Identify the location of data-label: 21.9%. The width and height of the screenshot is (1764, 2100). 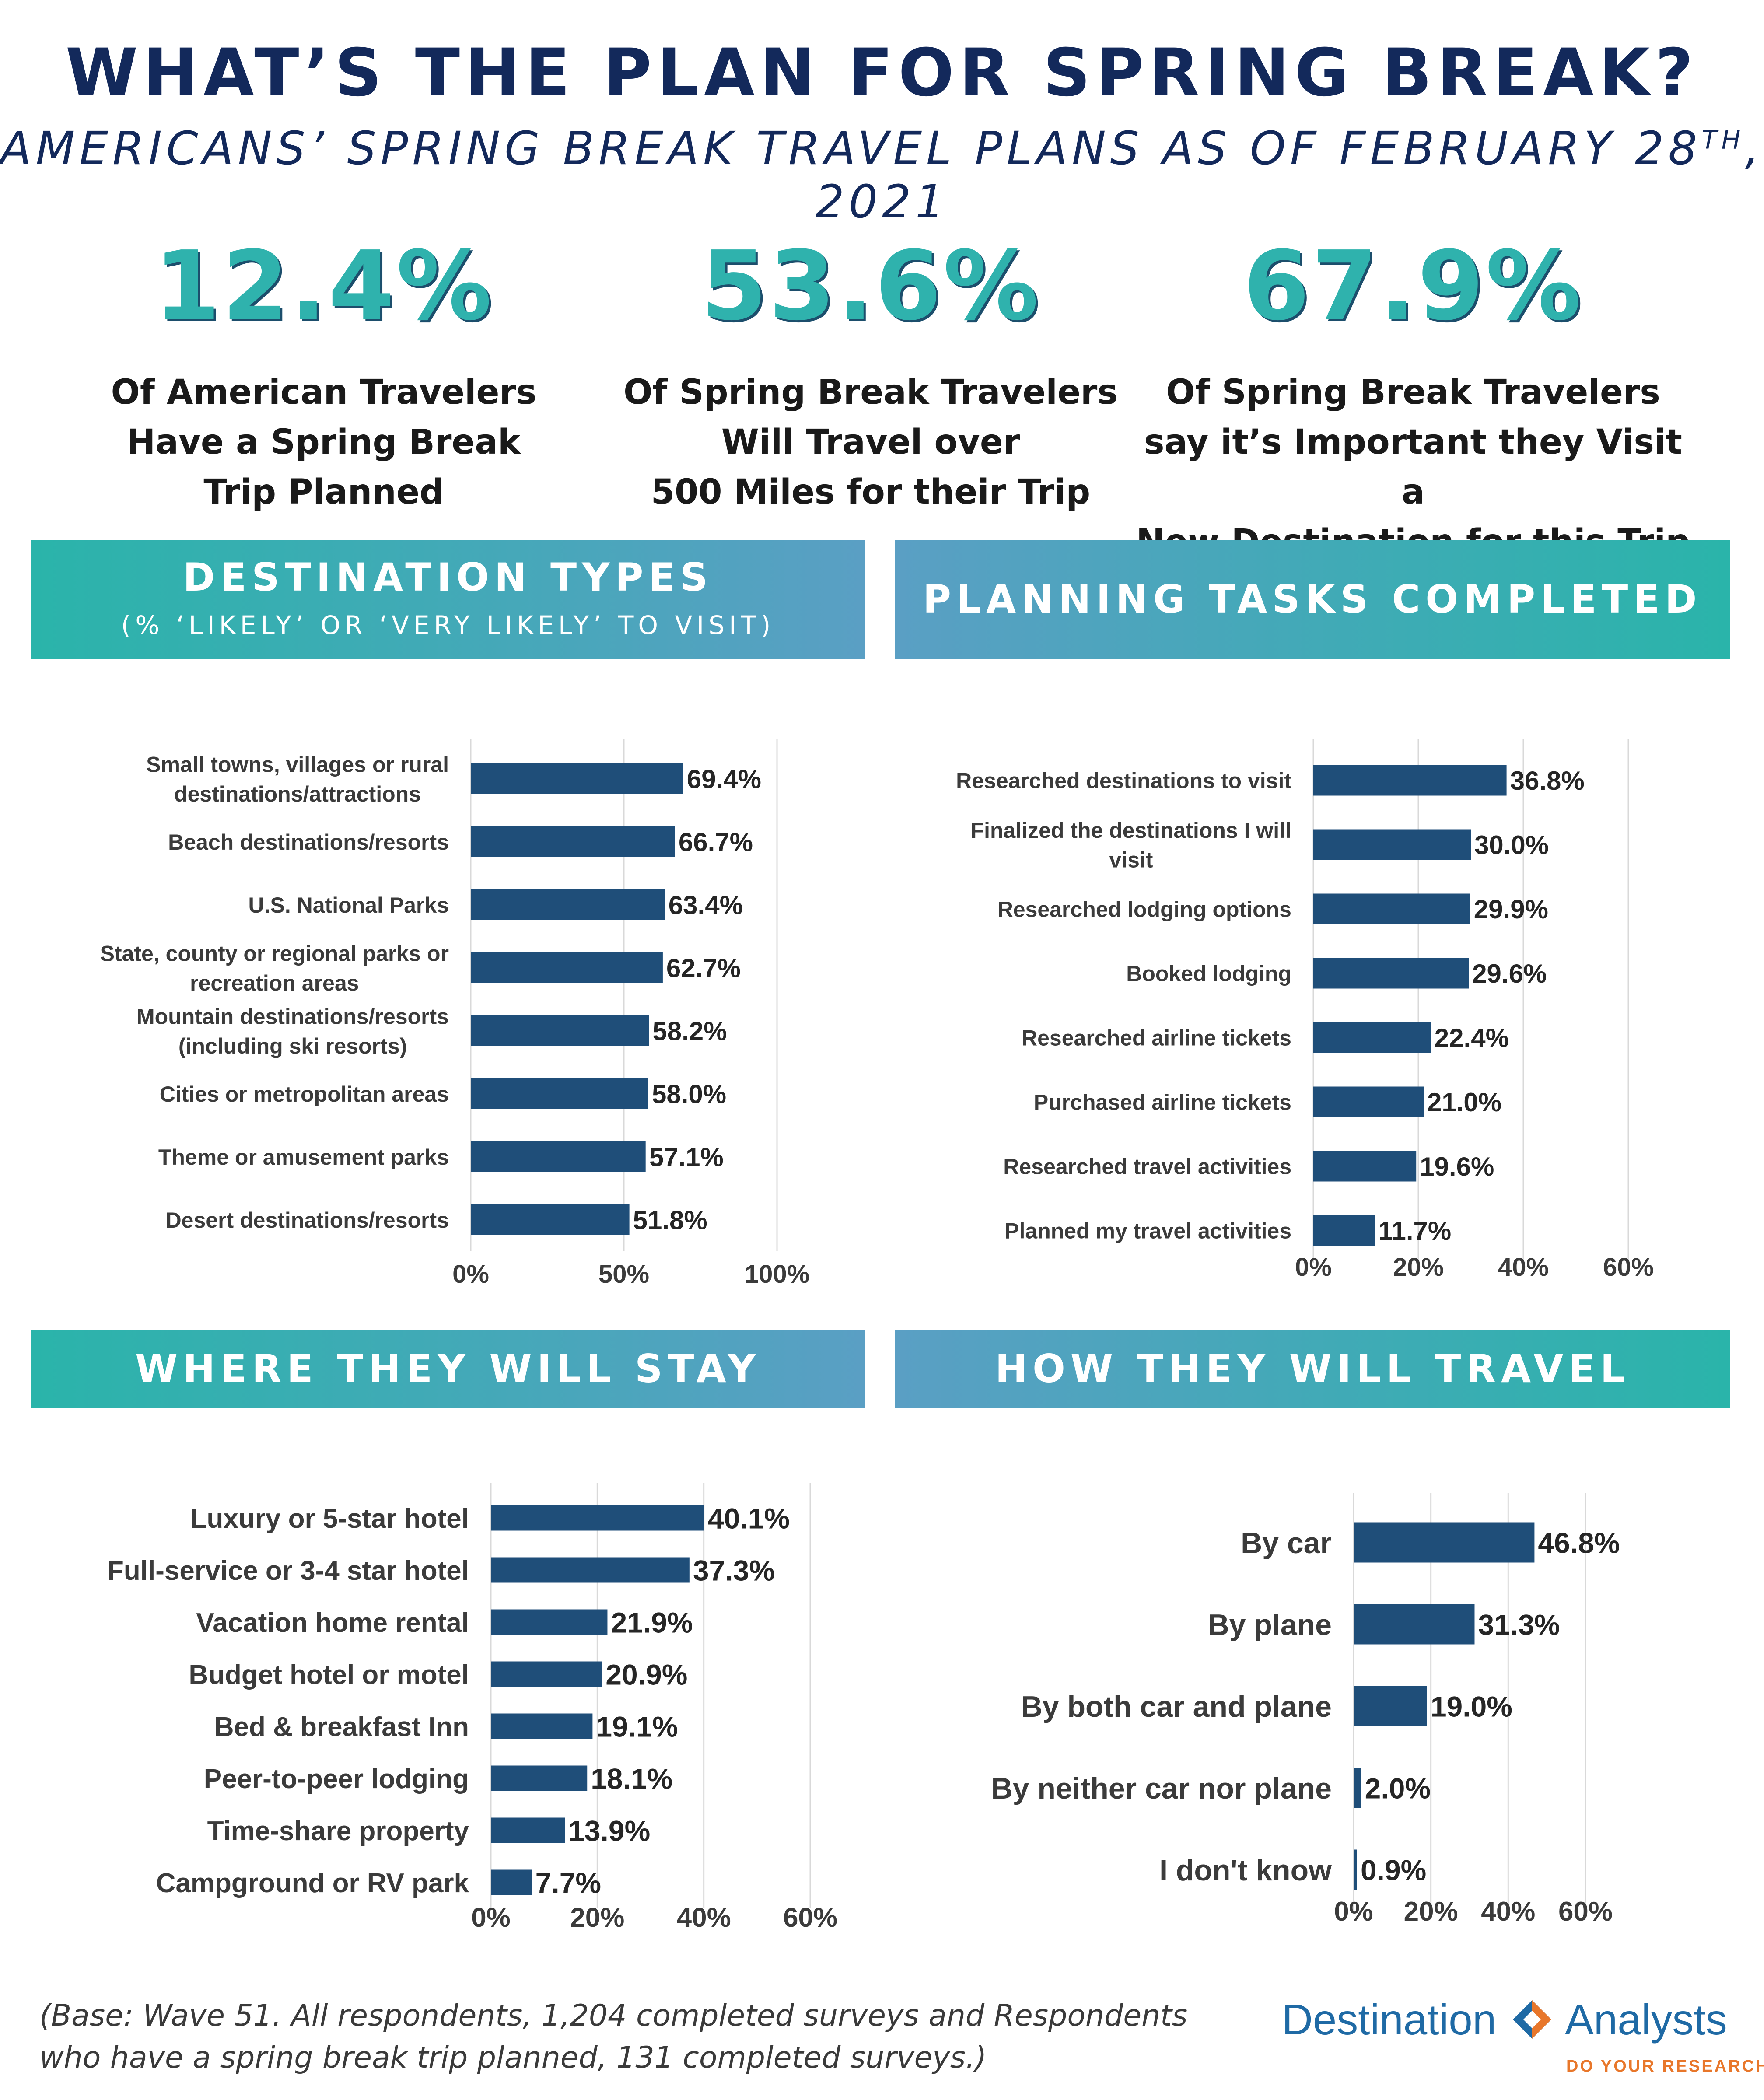
(652, 1622).